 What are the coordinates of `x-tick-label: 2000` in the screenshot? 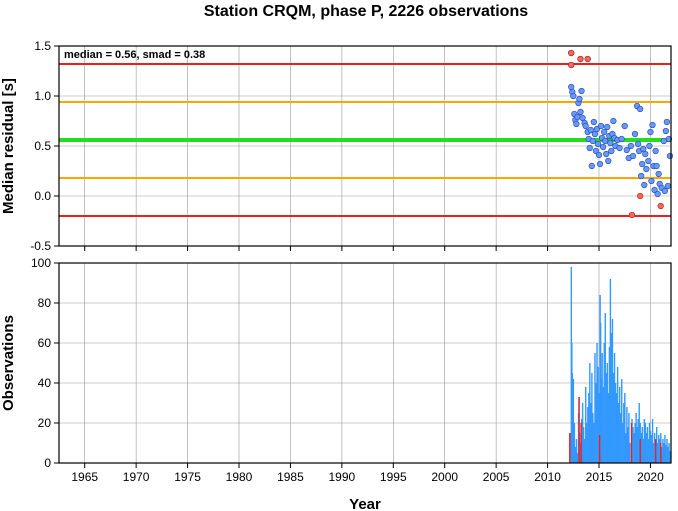 It's located at (444, 477).